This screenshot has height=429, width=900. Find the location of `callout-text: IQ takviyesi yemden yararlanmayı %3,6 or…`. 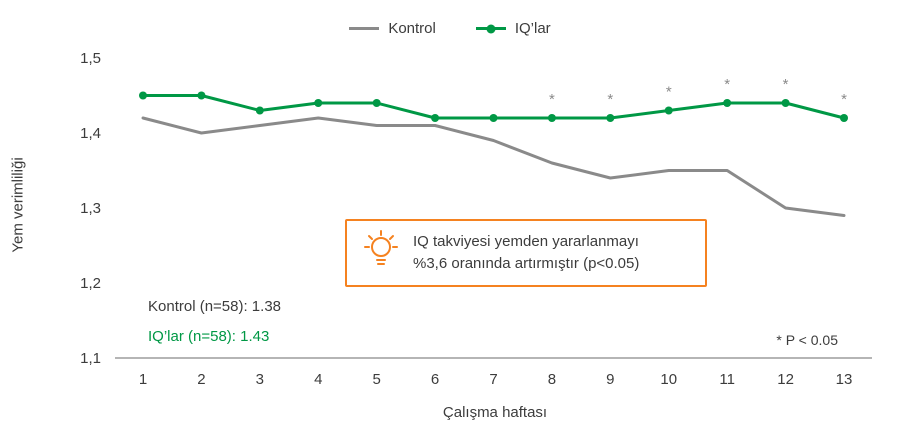

callout-text: IQ takviyesi yemden yararlanmayı %3,6 or… is located at coordinates (526, 253).